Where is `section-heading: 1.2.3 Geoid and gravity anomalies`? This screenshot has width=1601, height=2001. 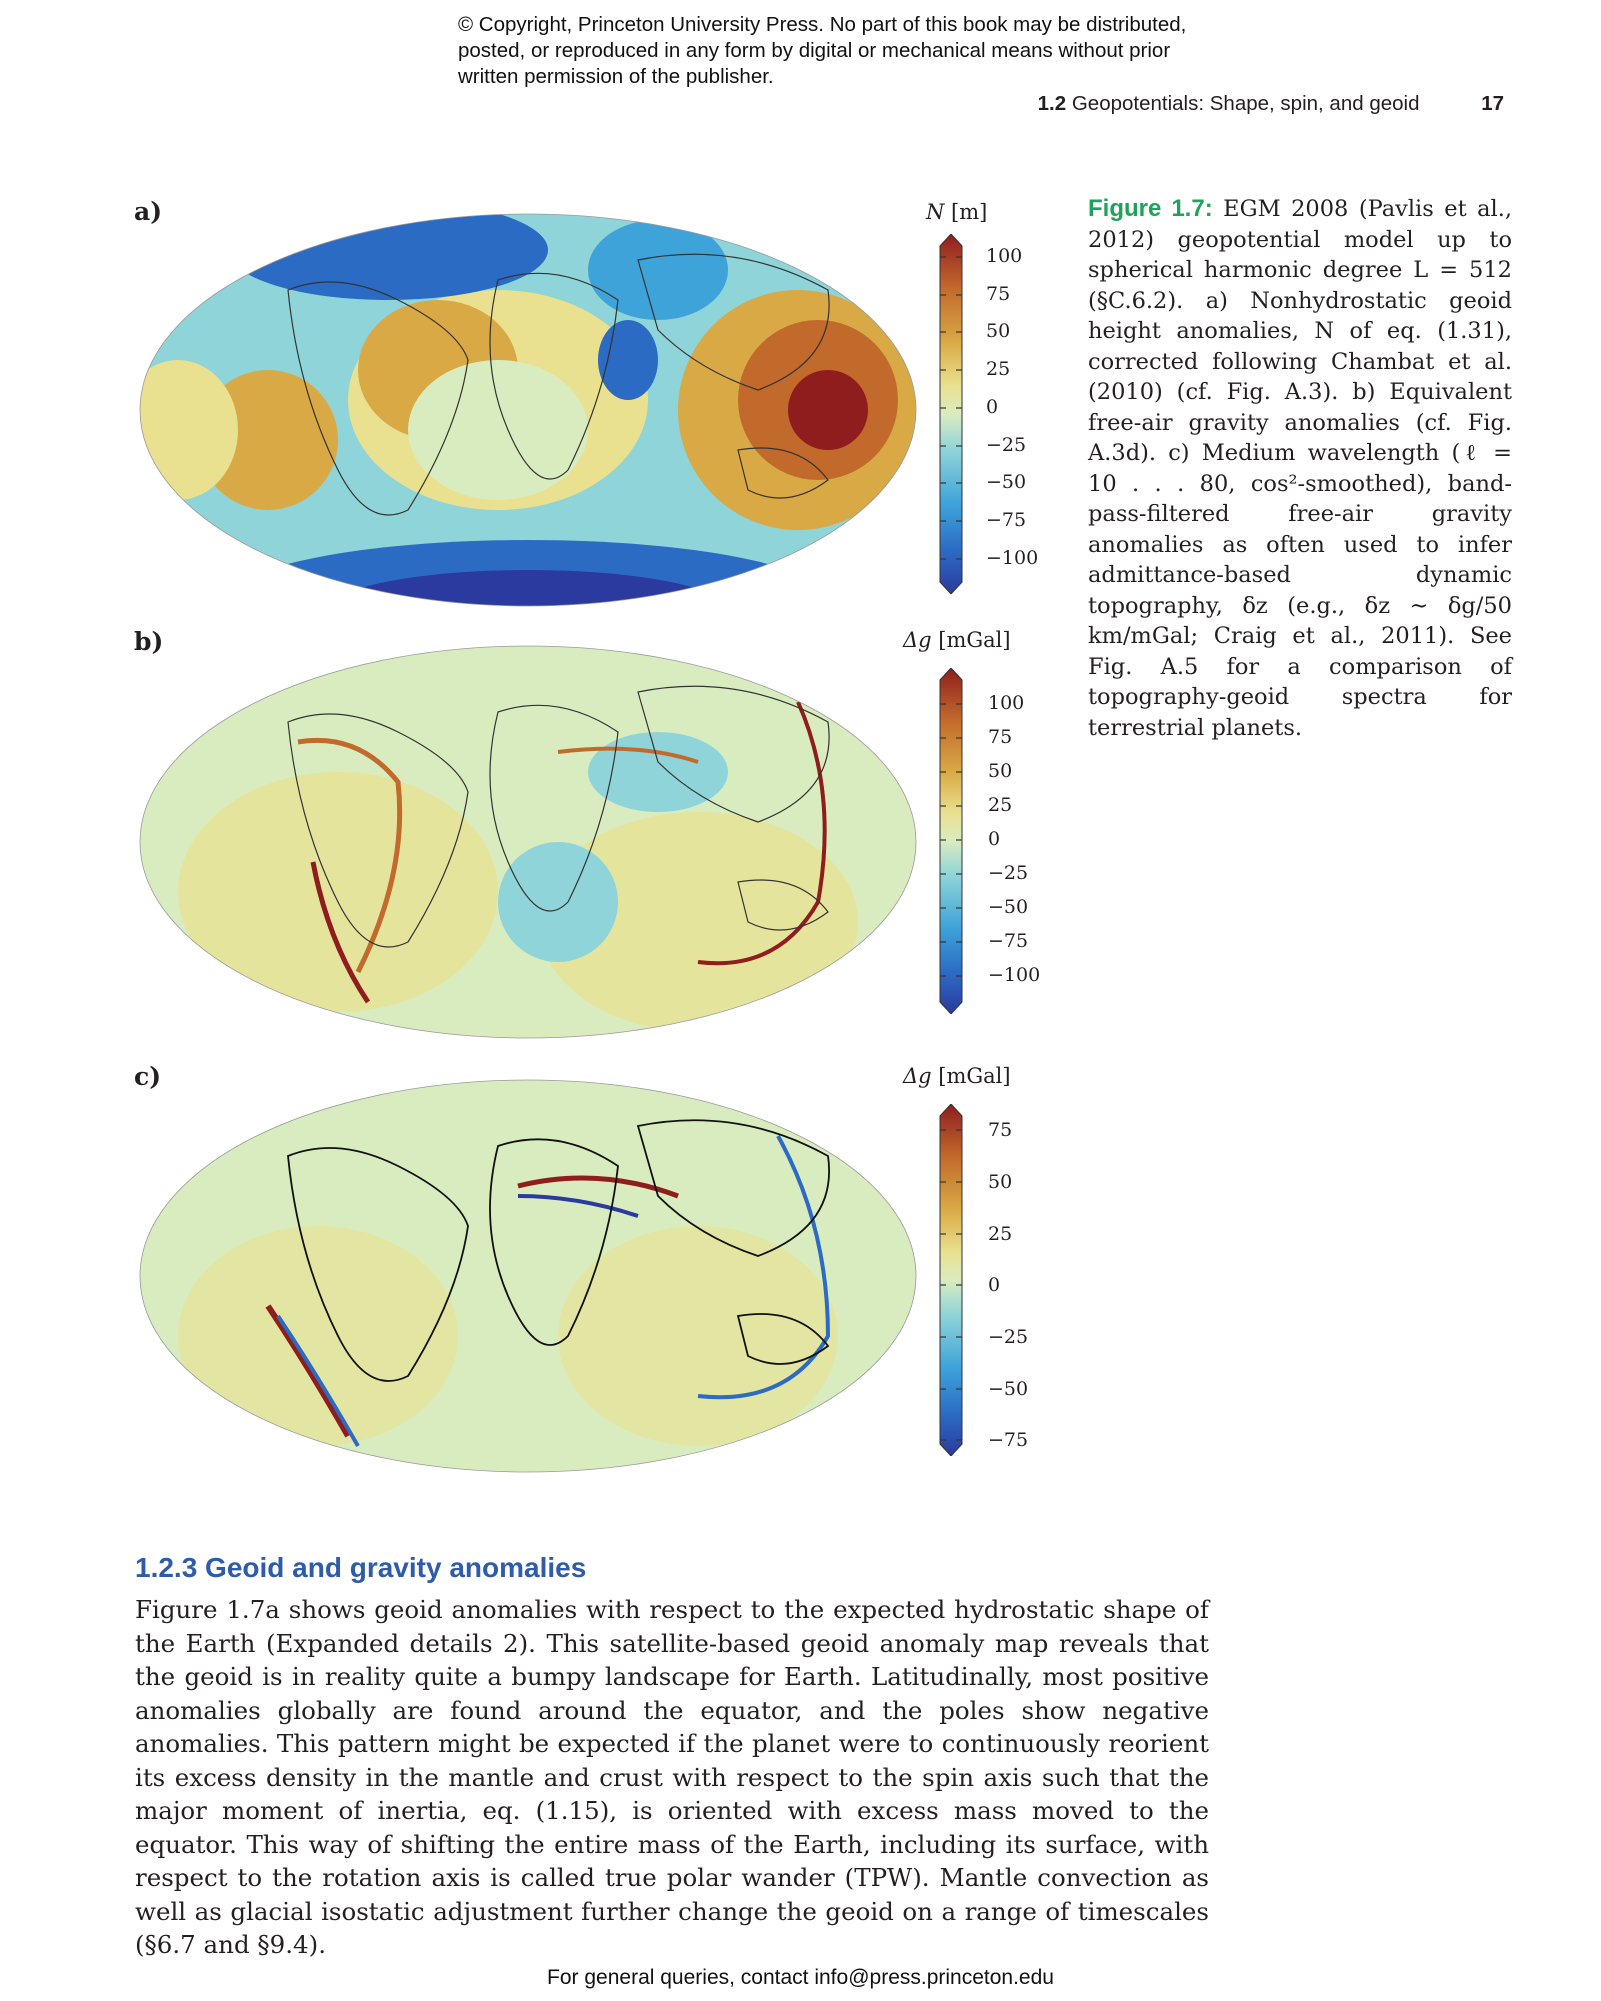
section-heading: 1.2.3 Geoid and gravity anomalies is located at coordinates (361, 1567).